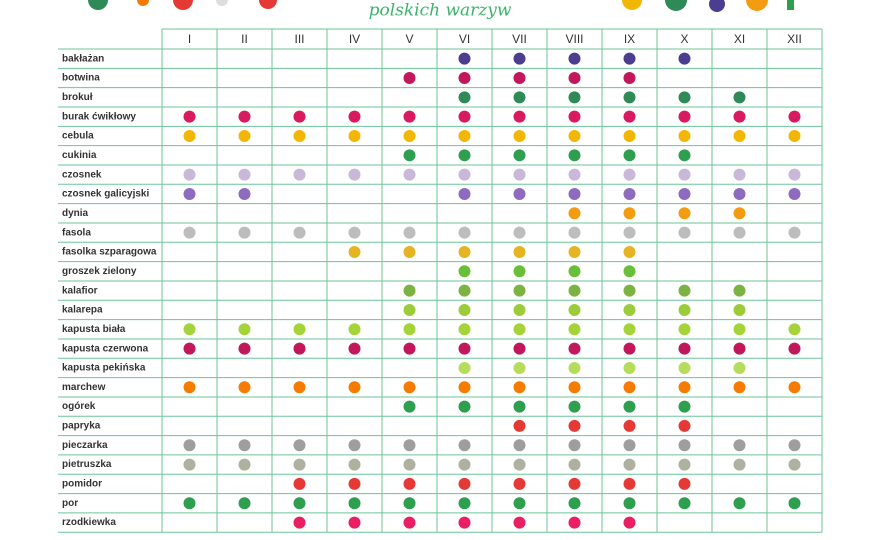 This screenshot has width=880, height=540. Describe the element at coordinates (84, 387) in the screenshot. I see `row-label: marchew` at that location.